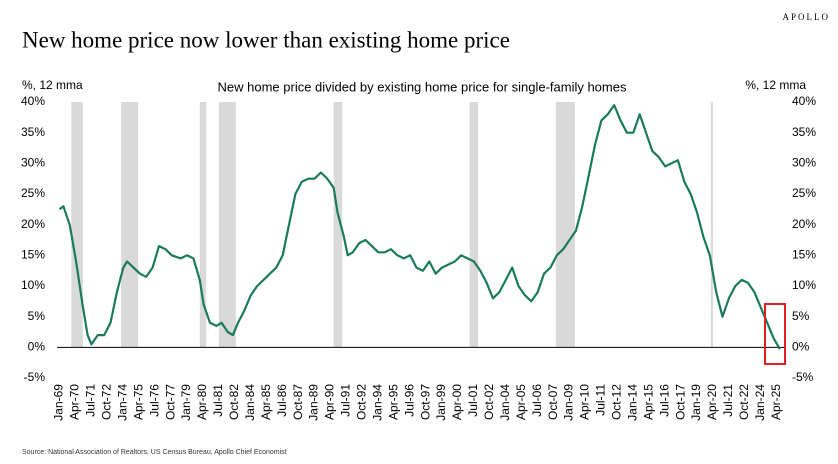 The height and width of the screenshot is (464, 838). I want to click on y-tick-label: 10%, so click(33, 285).